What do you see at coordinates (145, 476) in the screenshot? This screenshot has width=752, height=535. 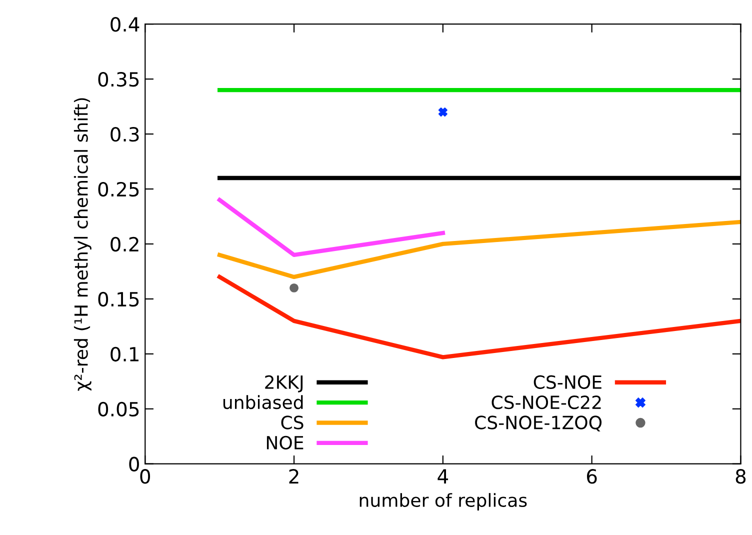 I see `x-tick-label: 0` at bounding box center [145, 476].